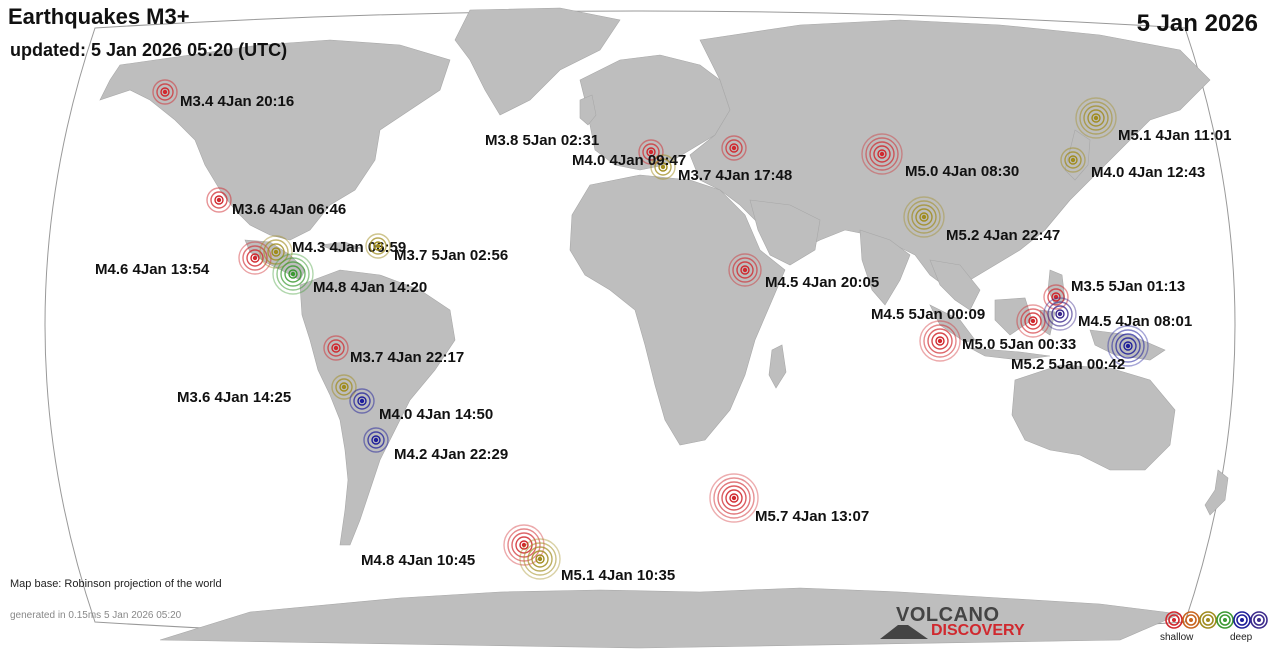 This screenshot has height=650, width=1280. I want to click on earthquake-label: M4.5 4Jan 20:05, so click(822, 282).